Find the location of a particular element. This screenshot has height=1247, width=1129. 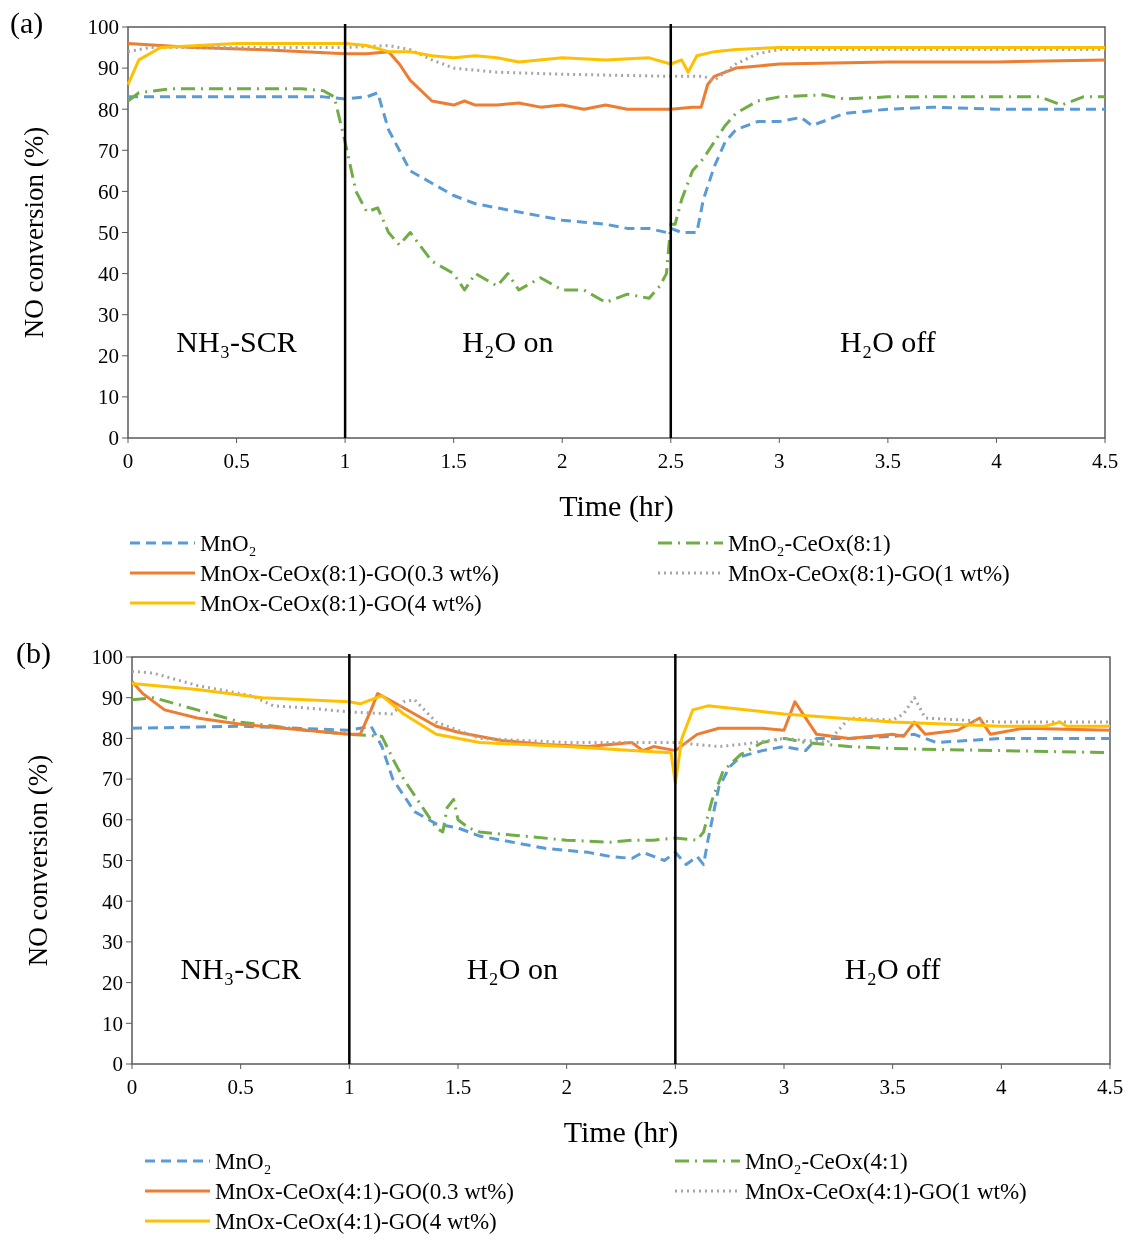

legend-label: MnOx-CeOx(4:1)-GO(1 wt%) is located at coordinates (886, 1192).